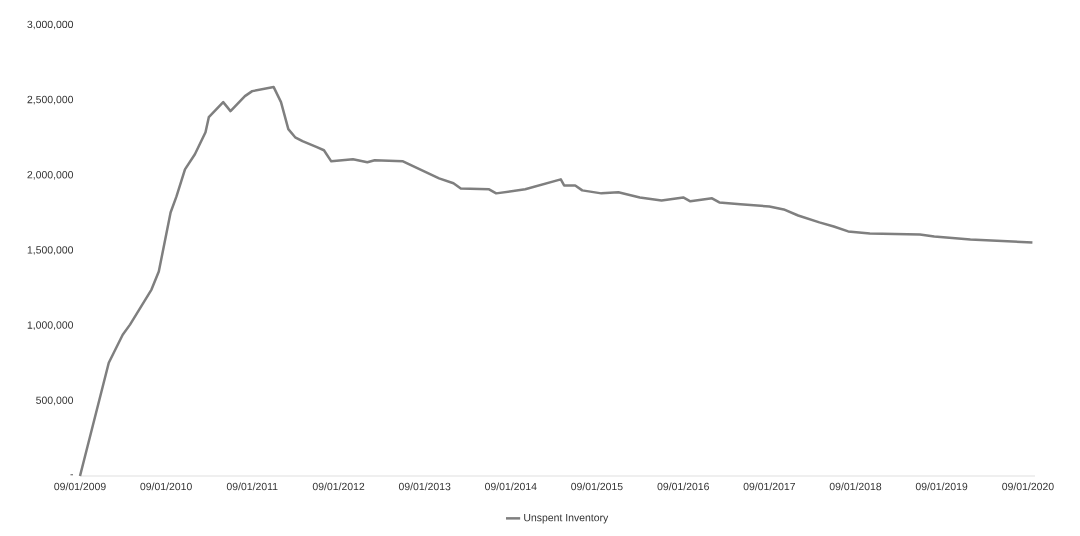 The image size is (1080, 536). What do you see at coordinates (80, 486) in the screenshot?
I see `x-tick-label: 09/01/2009` at bounding box center [80, 486].